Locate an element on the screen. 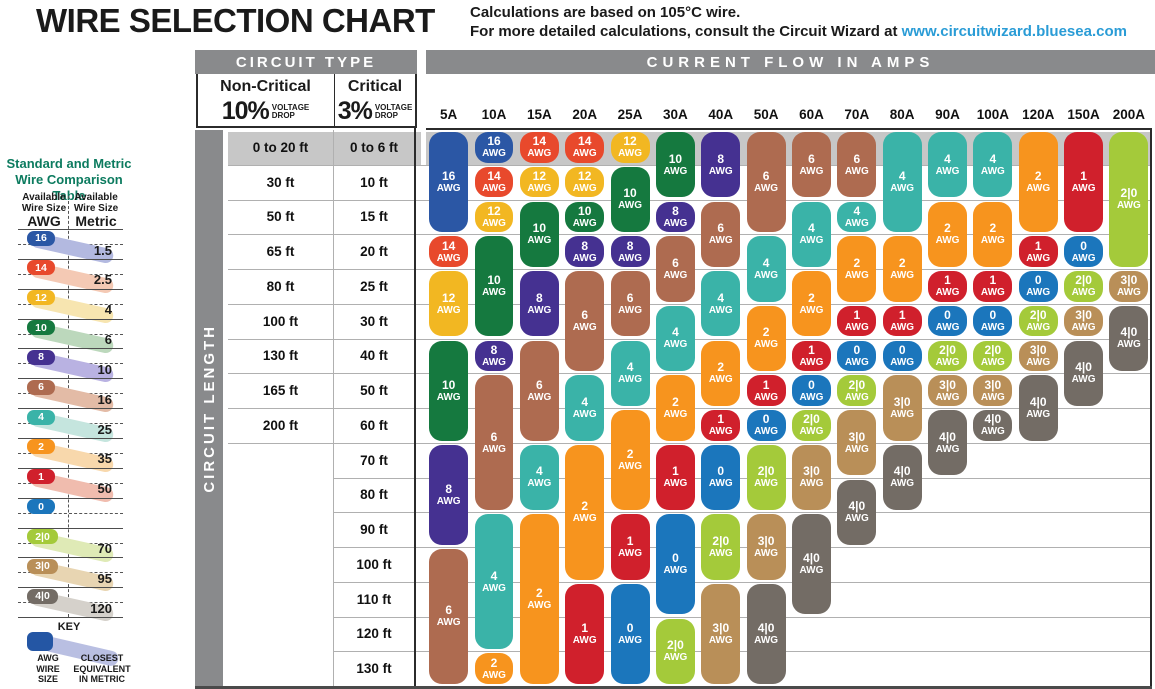  circuit-wizard-link: www.circuitwizard.bluesea.com is located at coordinates (1014, 31).